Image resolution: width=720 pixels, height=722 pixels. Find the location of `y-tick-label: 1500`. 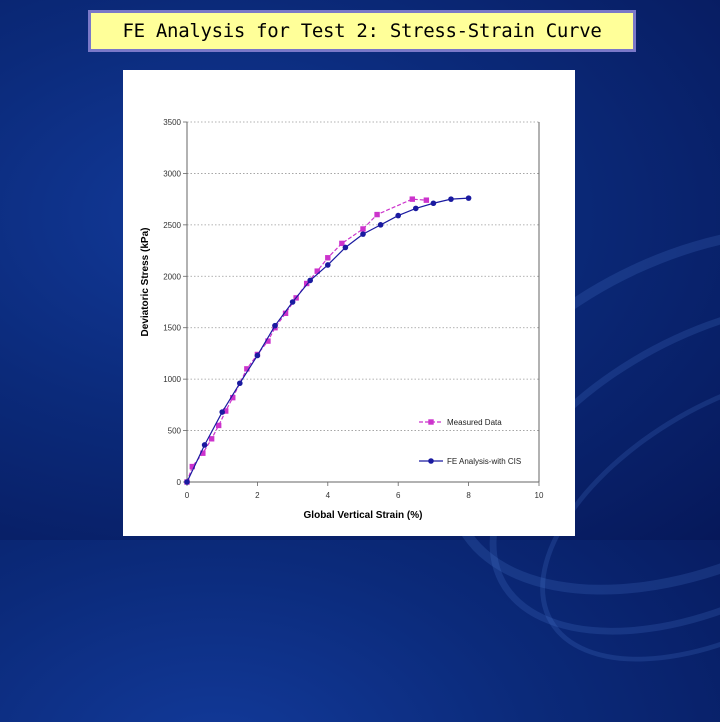

y-tick-label: 1500 is located at coordinates (172, 328).